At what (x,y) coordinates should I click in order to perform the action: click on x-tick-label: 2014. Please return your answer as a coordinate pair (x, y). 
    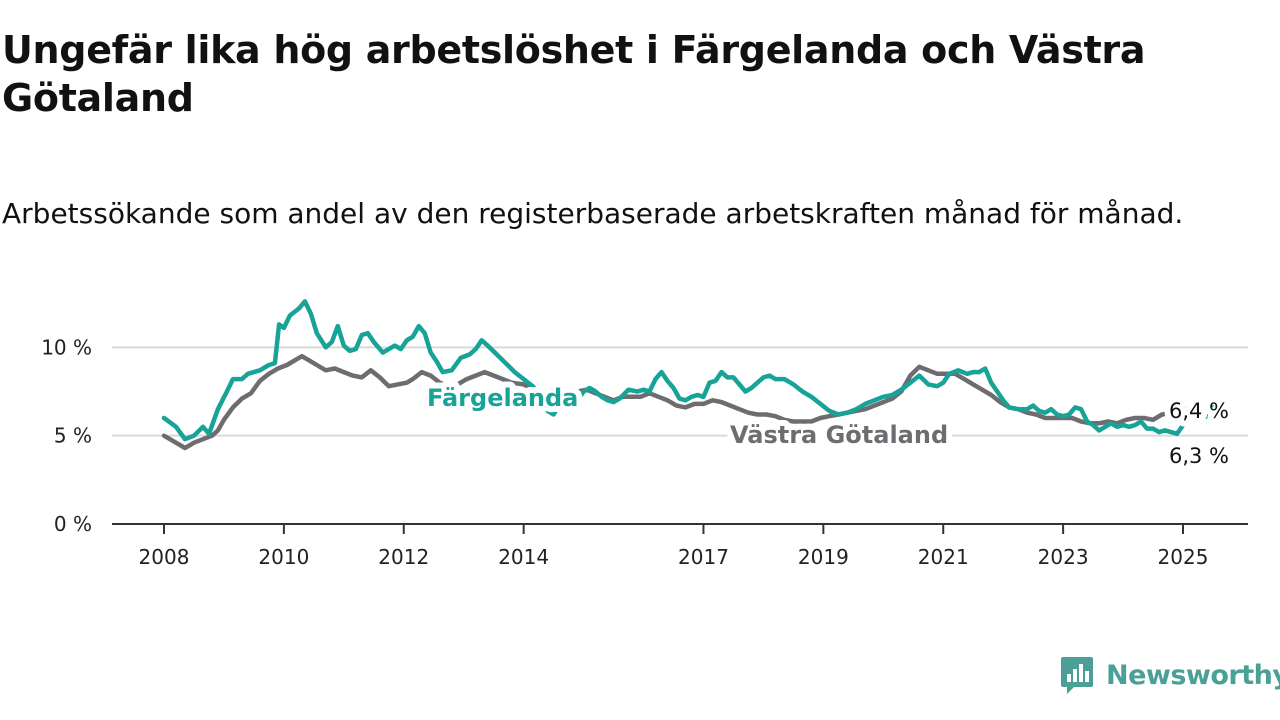
    Looking at the image, I should click on (523, 557).